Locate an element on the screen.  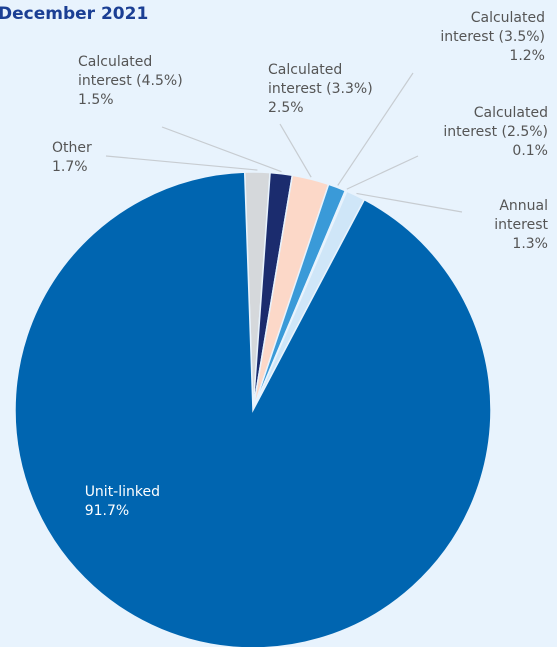
slice-label-text: interest (3.3%) is located at coordinates (320, 89).